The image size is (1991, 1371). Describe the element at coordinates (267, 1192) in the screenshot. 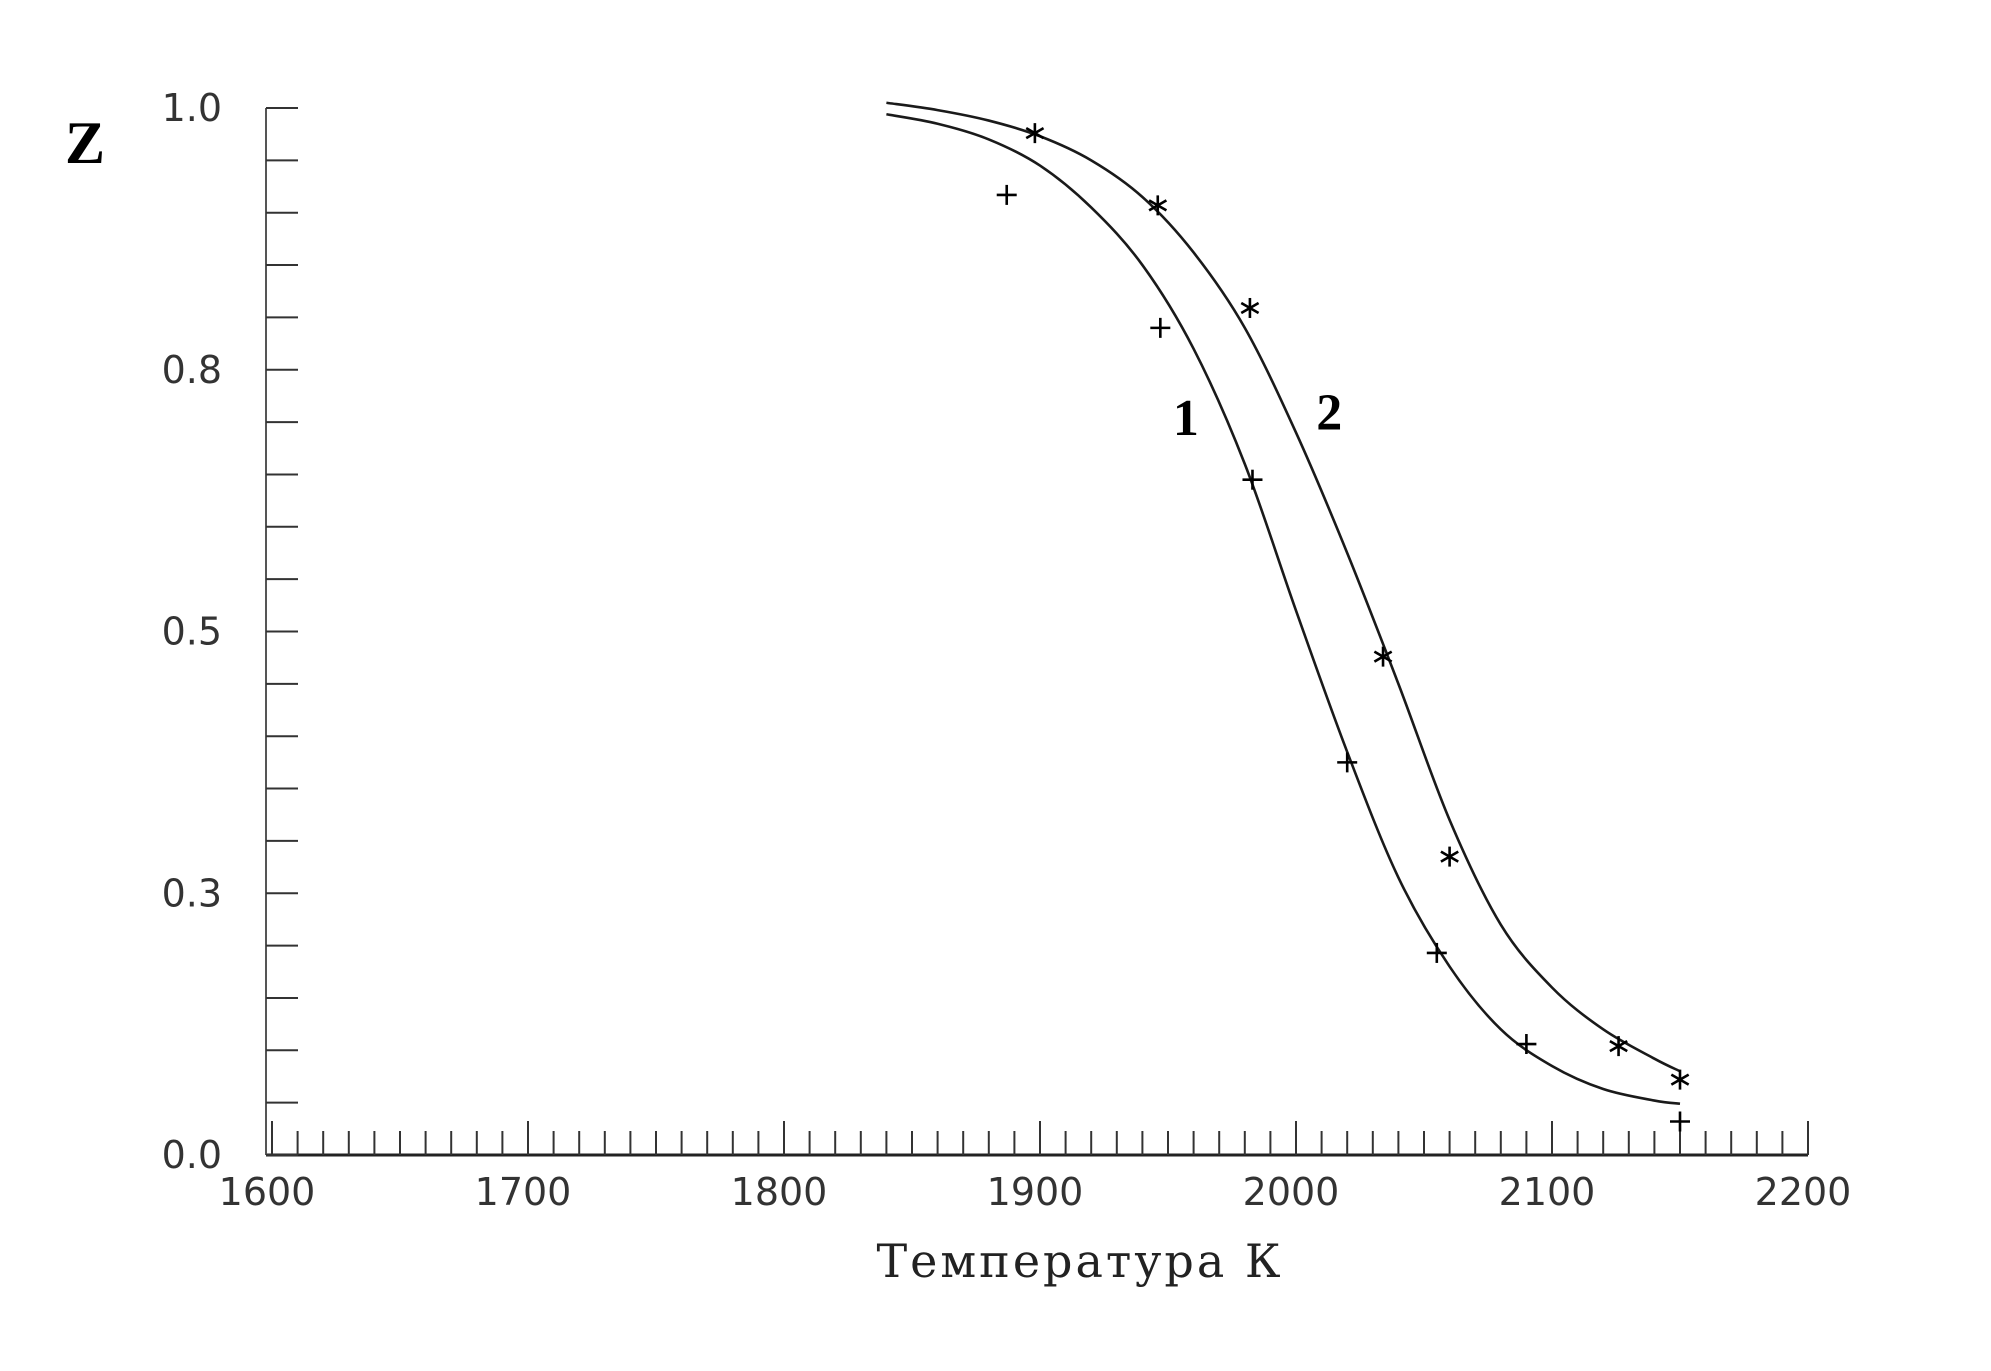

I see `x-tick-label: 1600` at that location.